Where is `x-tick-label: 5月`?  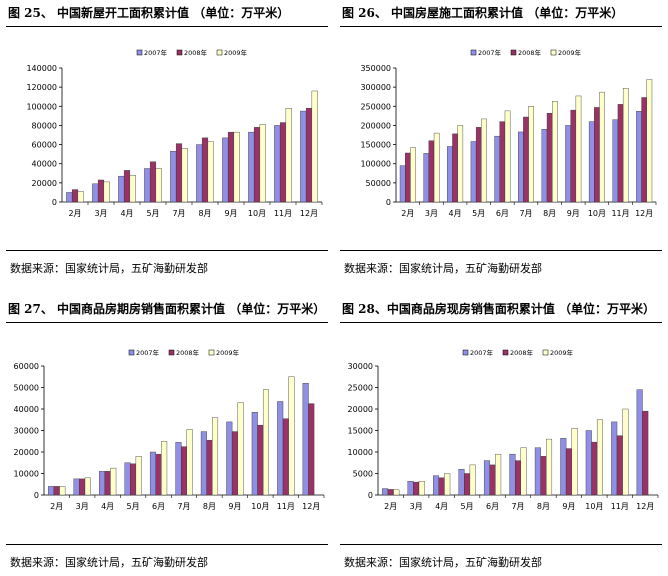 x-tick-label: 5月 is located at coordinates (152, 213).